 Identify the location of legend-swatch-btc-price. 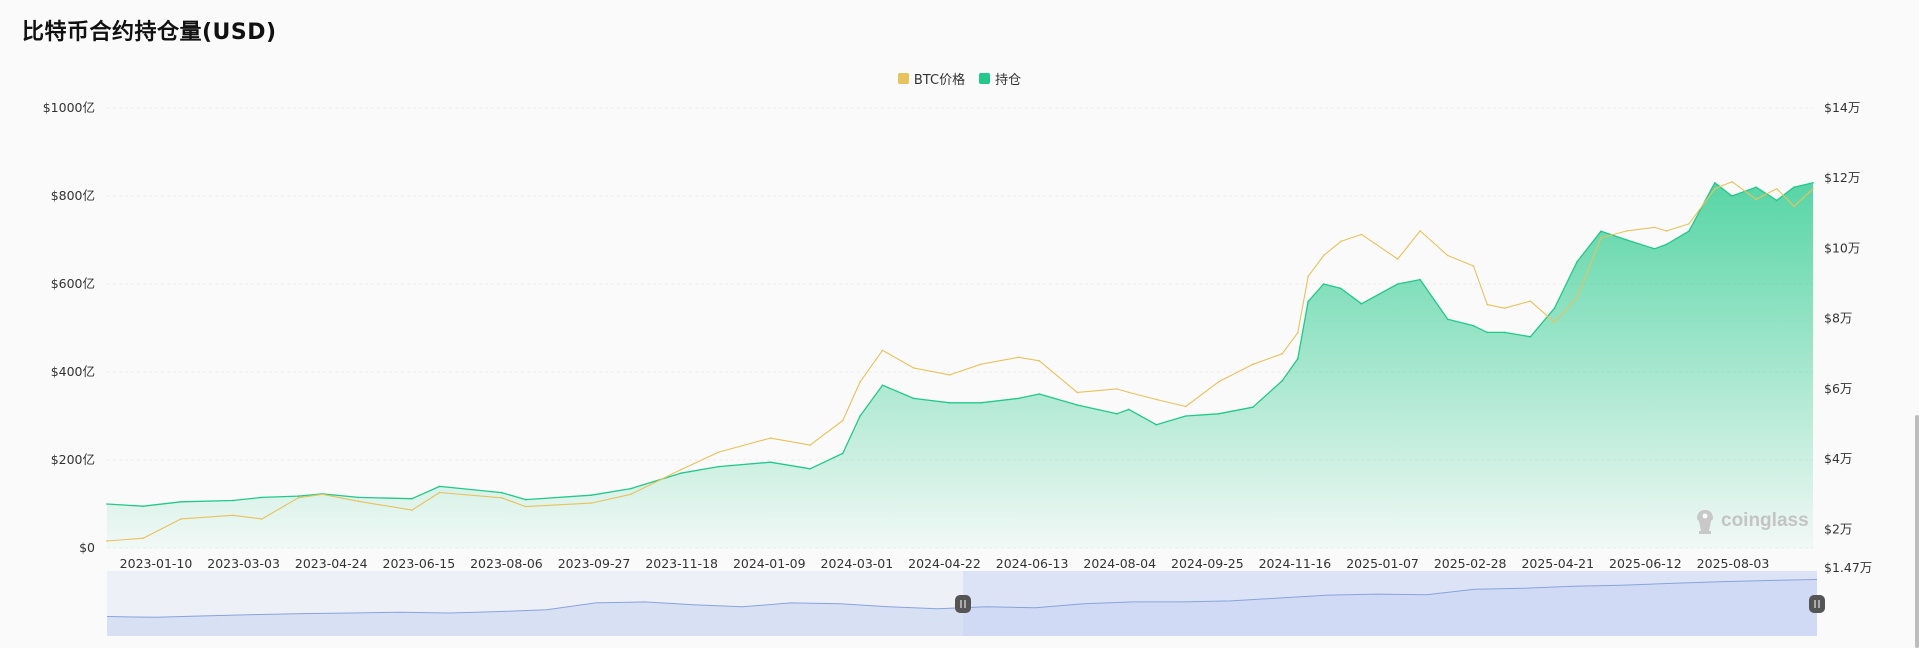
(903, 78).